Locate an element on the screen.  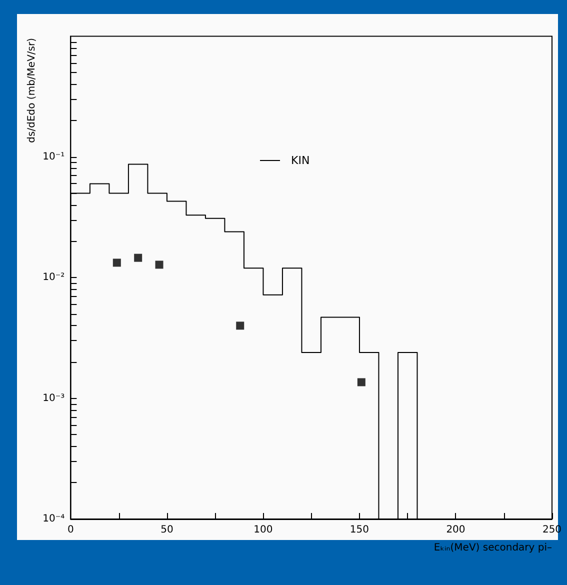
x-tick-label: 50 is located at coordinates (167, 530).